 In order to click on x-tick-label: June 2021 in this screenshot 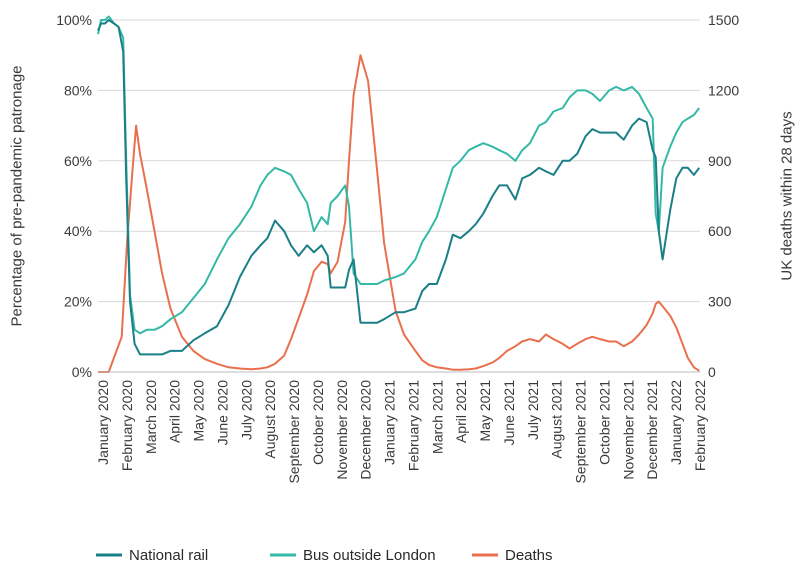, I will do `click(509, 413)`.